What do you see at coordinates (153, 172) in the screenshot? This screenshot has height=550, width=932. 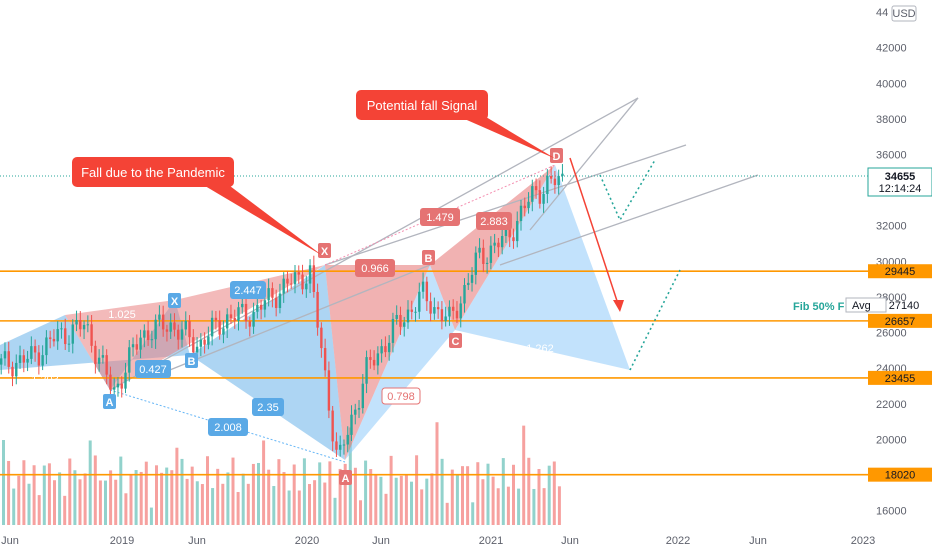 I see `callout-text: Fall due to the Pandemic` at bounding box center [153, 172].